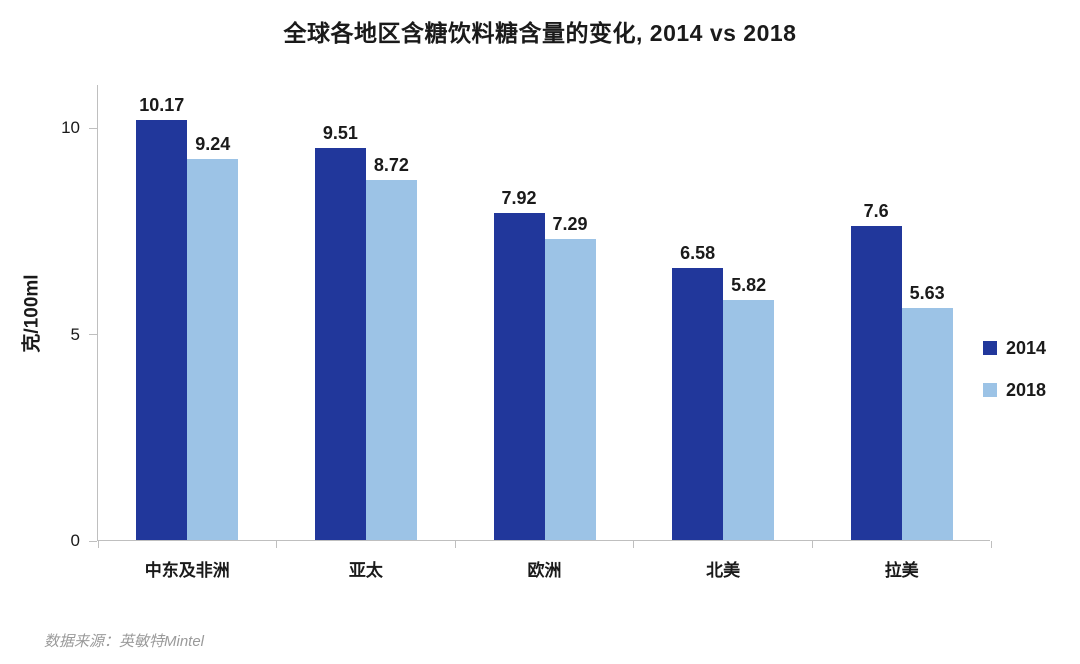 Image resolution: width=1080 pixels, height=664 pixels. What do you see at coordinates (187, 570) in the screenshot?
I see `category-label: 中东及非洲` at bounding box center [187, 570].